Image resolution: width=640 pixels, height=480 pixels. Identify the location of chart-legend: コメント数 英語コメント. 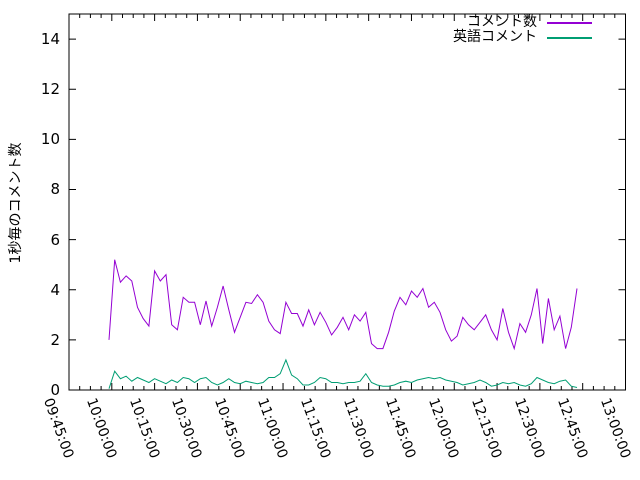
(522, 30).